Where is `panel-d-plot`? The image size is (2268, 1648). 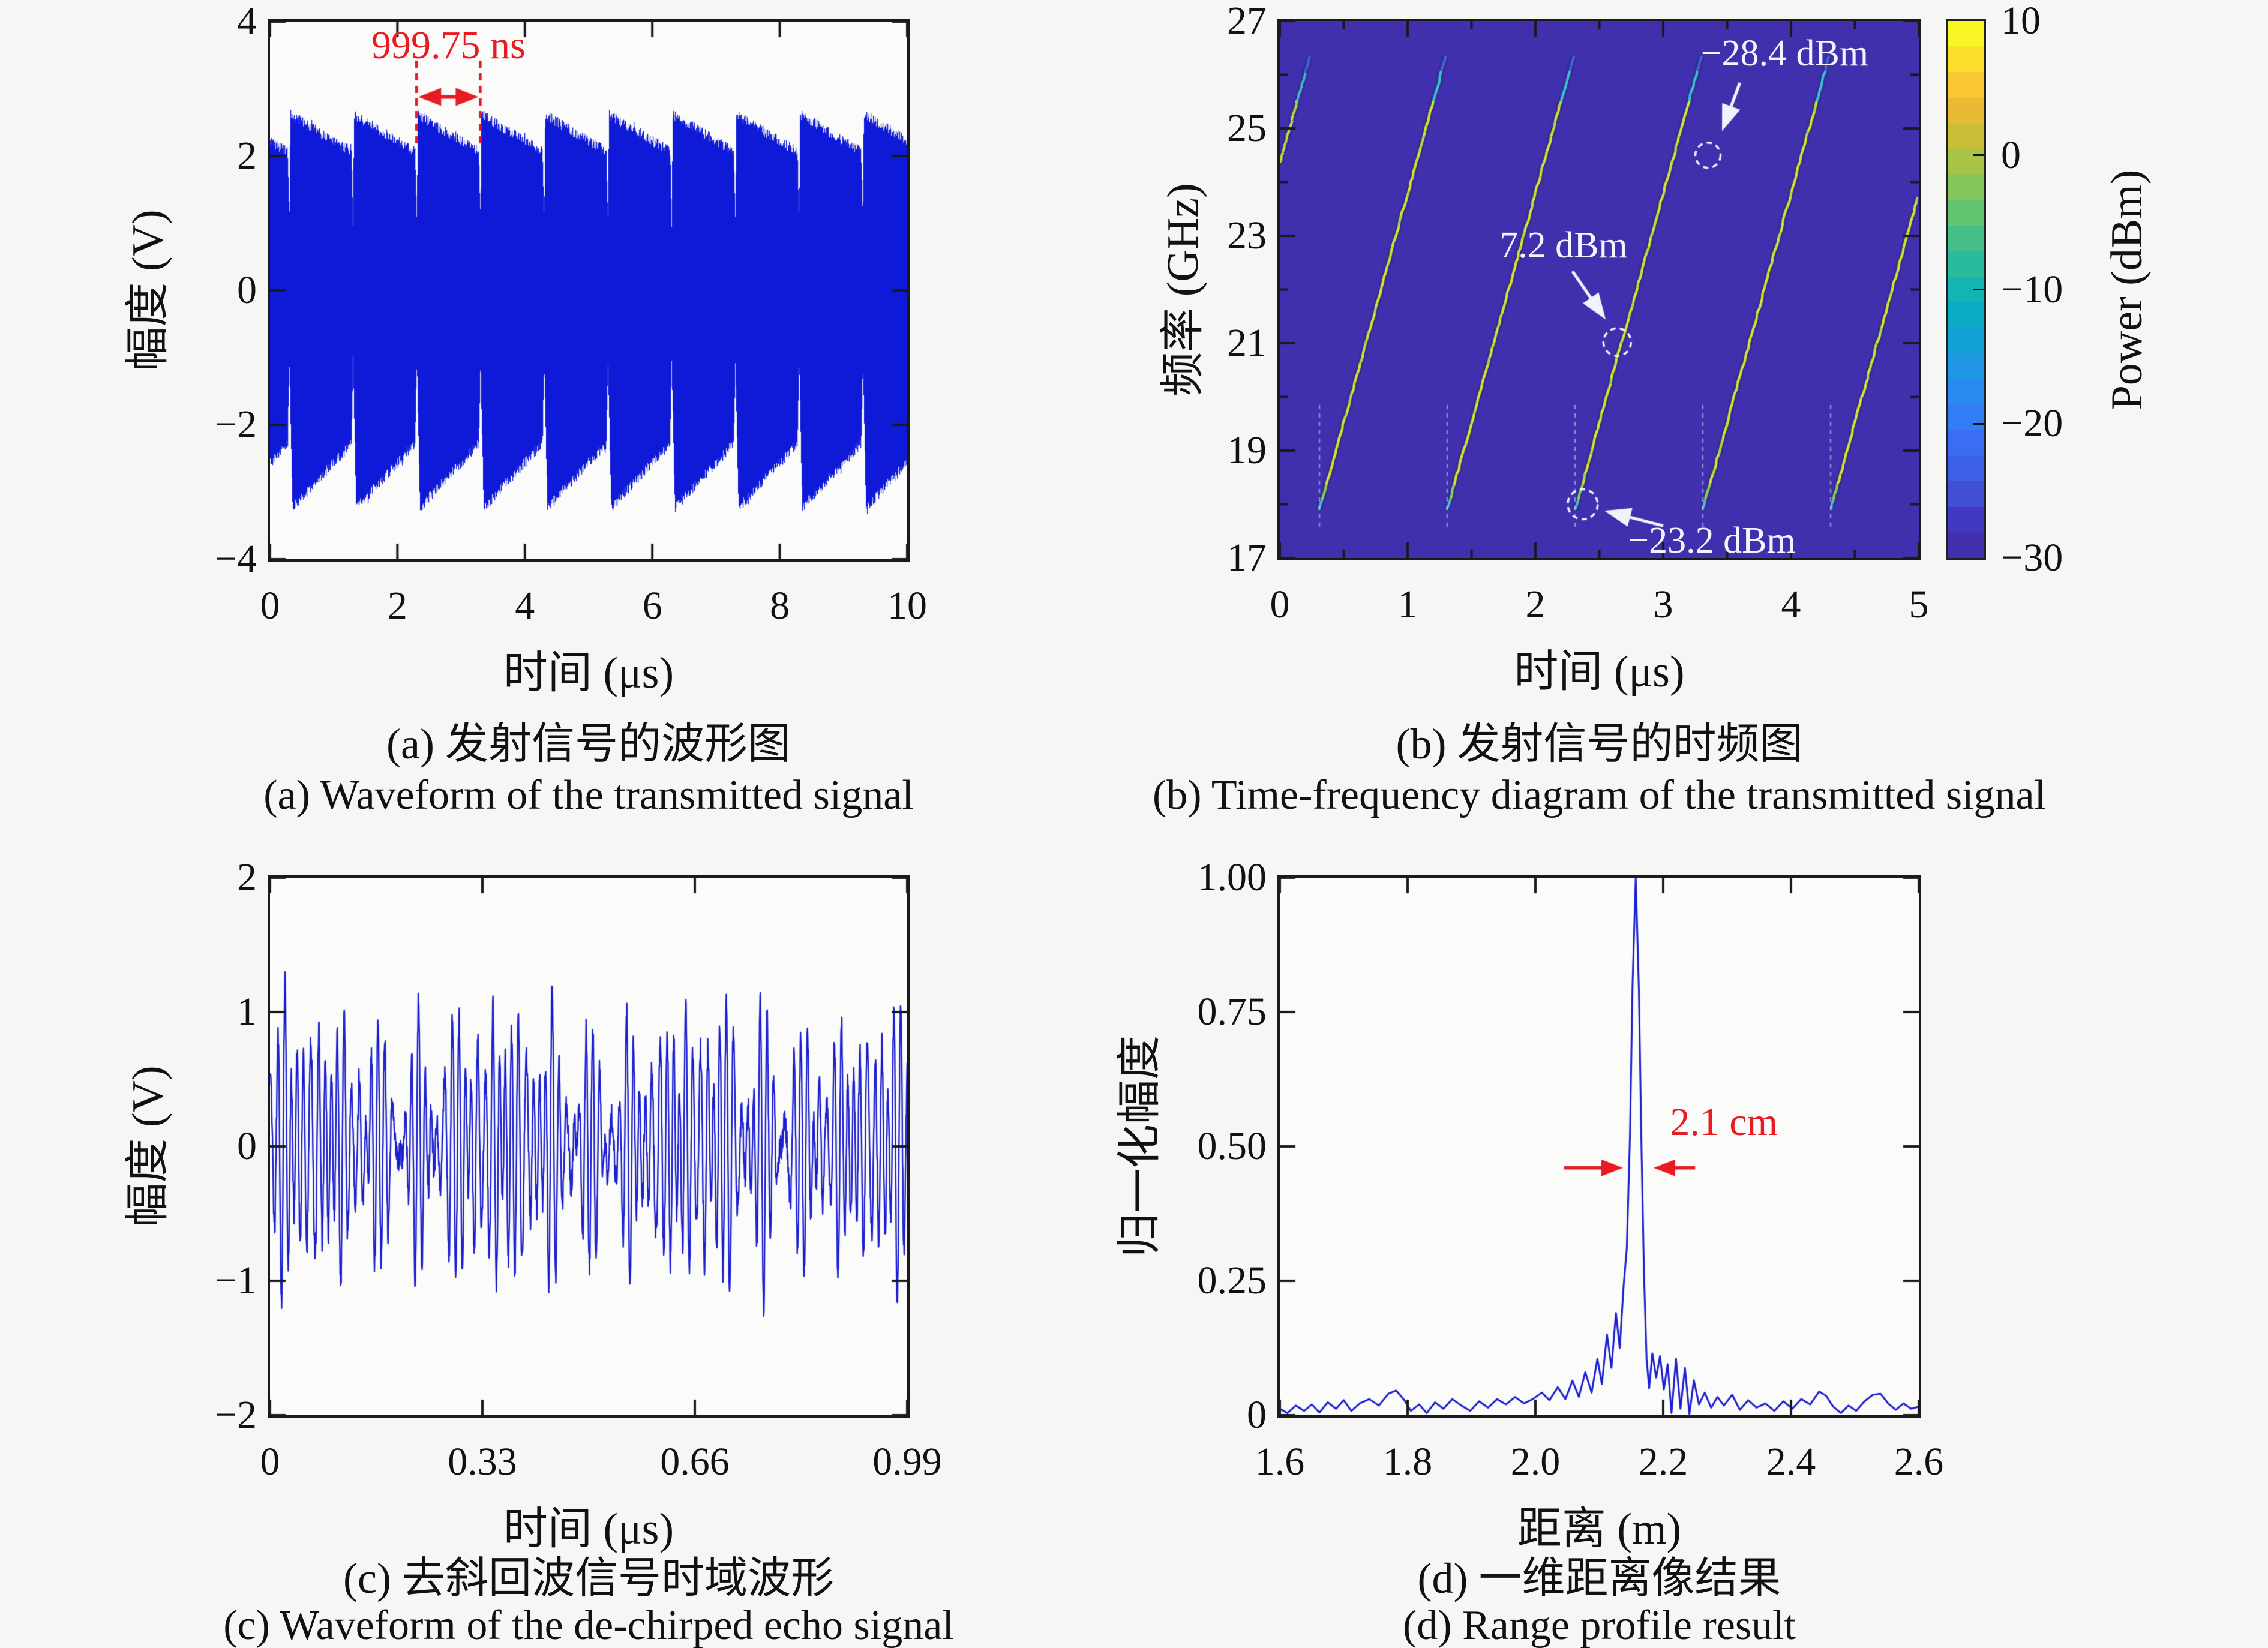 panel-d-plot is located at coordinates (1599, 1146).